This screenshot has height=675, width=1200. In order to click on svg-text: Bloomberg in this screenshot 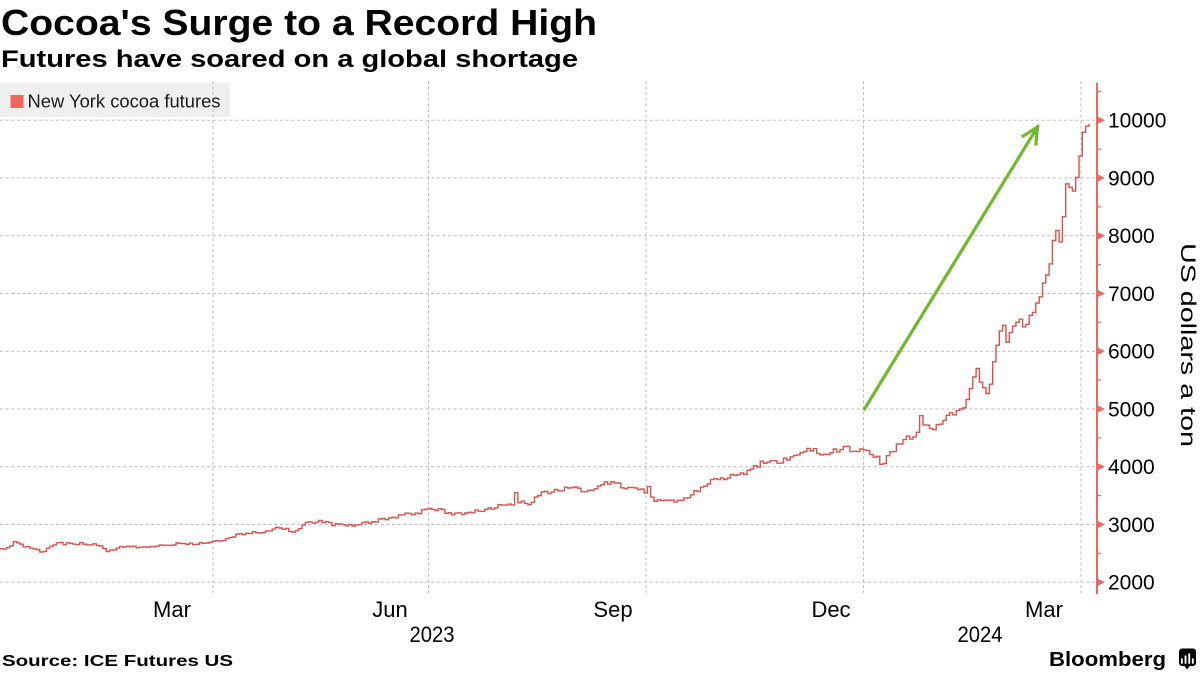, I will do `click(1107, 659)`.